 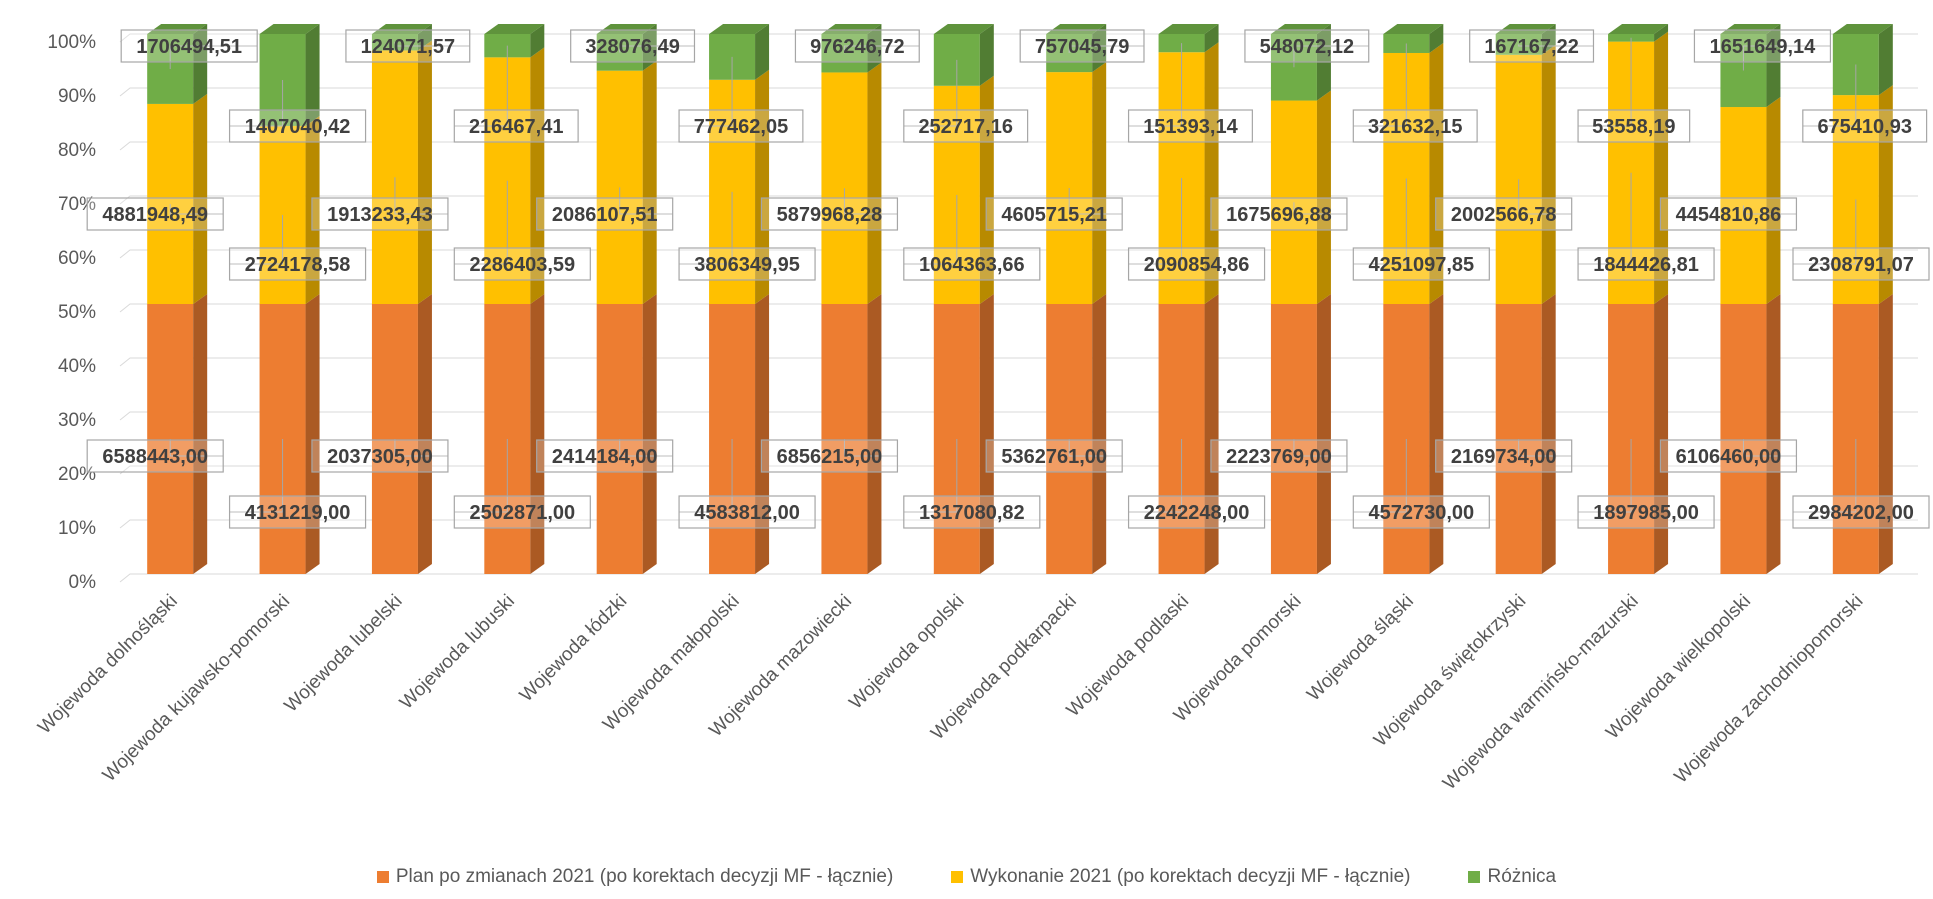 I want to click on data-label: 2984202,00, so click(x=1861, y=513).